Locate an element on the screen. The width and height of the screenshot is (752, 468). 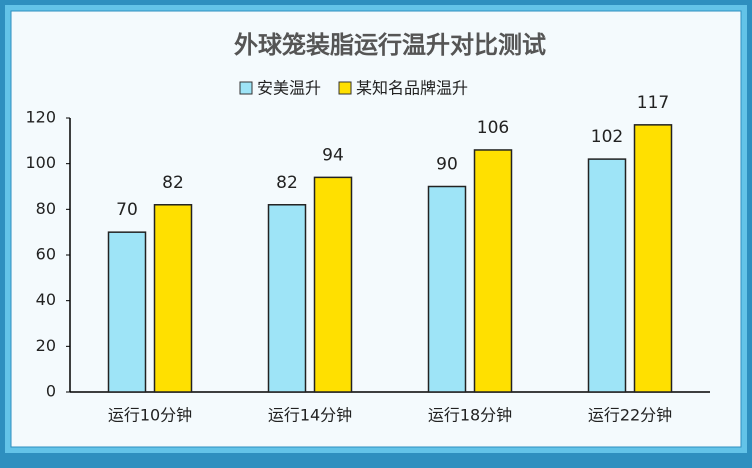
y-tick-label: 0 is located at coordinates (51, 391).